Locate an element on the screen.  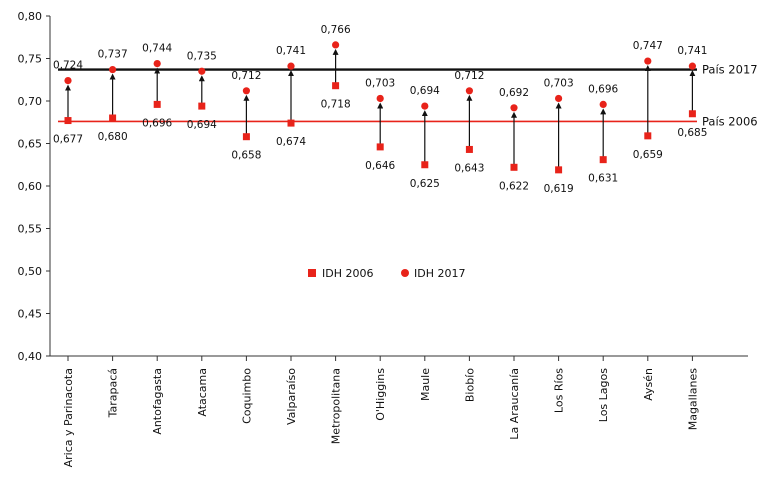
idh-2006-label: 0,619 is located at coordinates (559, 189).